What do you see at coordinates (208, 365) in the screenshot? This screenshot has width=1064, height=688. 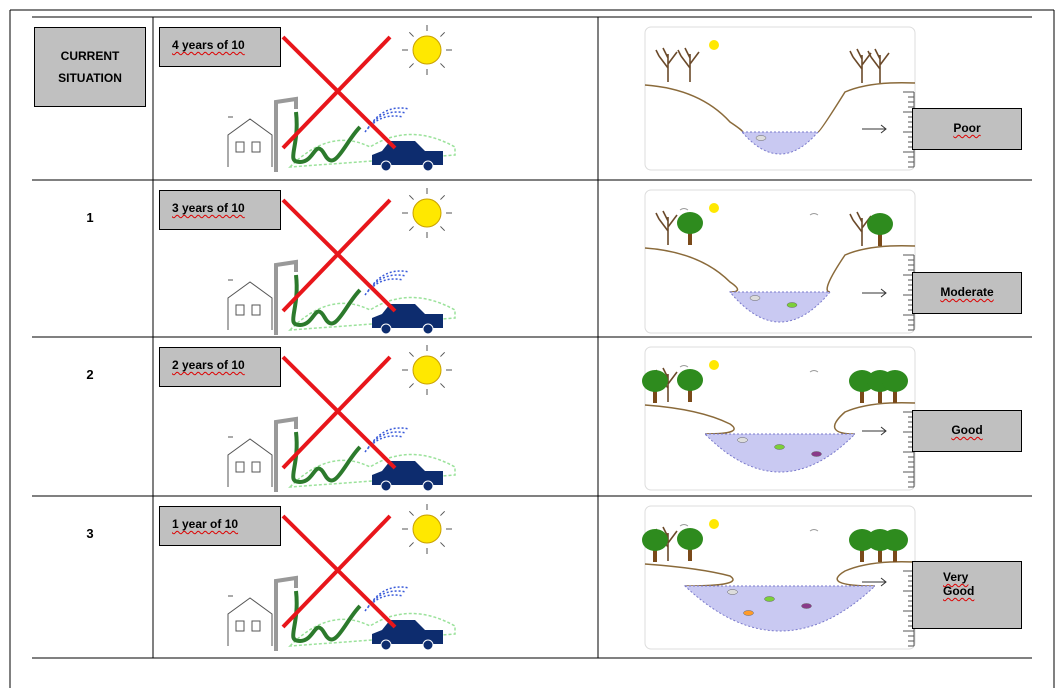 I see `frequency-text: 2 years of 10` at bounding box center [208, 365].